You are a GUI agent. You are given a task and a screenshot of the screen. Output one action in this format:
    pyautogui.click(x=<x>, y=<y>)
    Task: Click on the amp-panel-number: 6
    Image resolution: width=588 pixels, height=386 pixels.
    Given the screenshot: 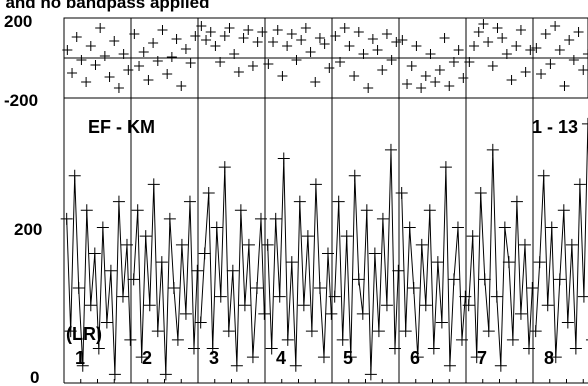 What is the action you would take?
    pyautogui.click(x=415, y=358)
    